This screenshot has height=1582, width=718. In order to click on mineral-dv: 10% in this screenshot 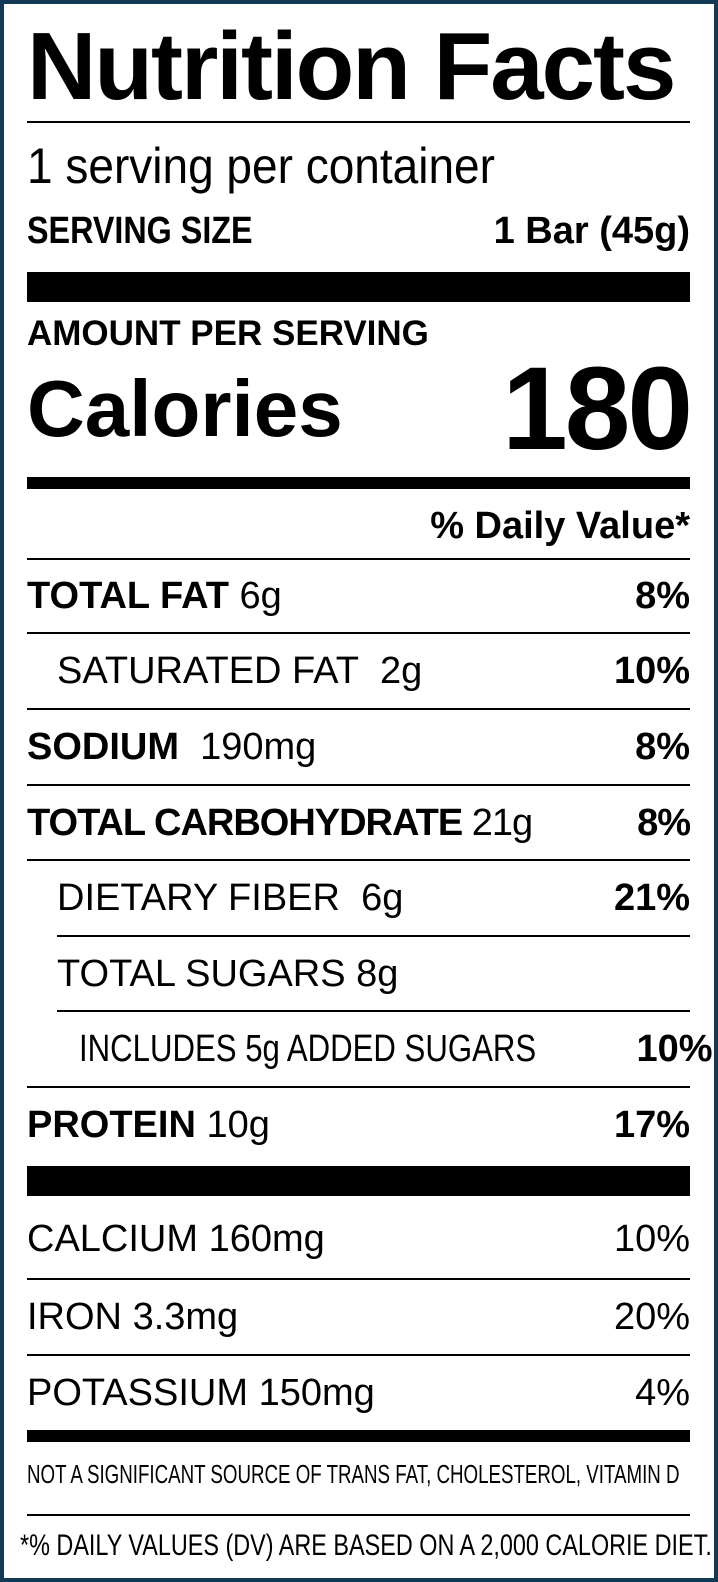, I will do `click(651, 1238)`.